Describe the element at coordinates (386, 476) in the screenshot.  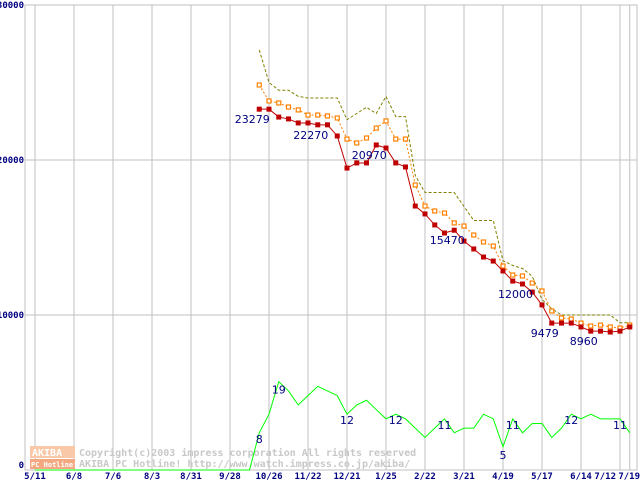
I see `x-tick-label: 1/25` at that location.